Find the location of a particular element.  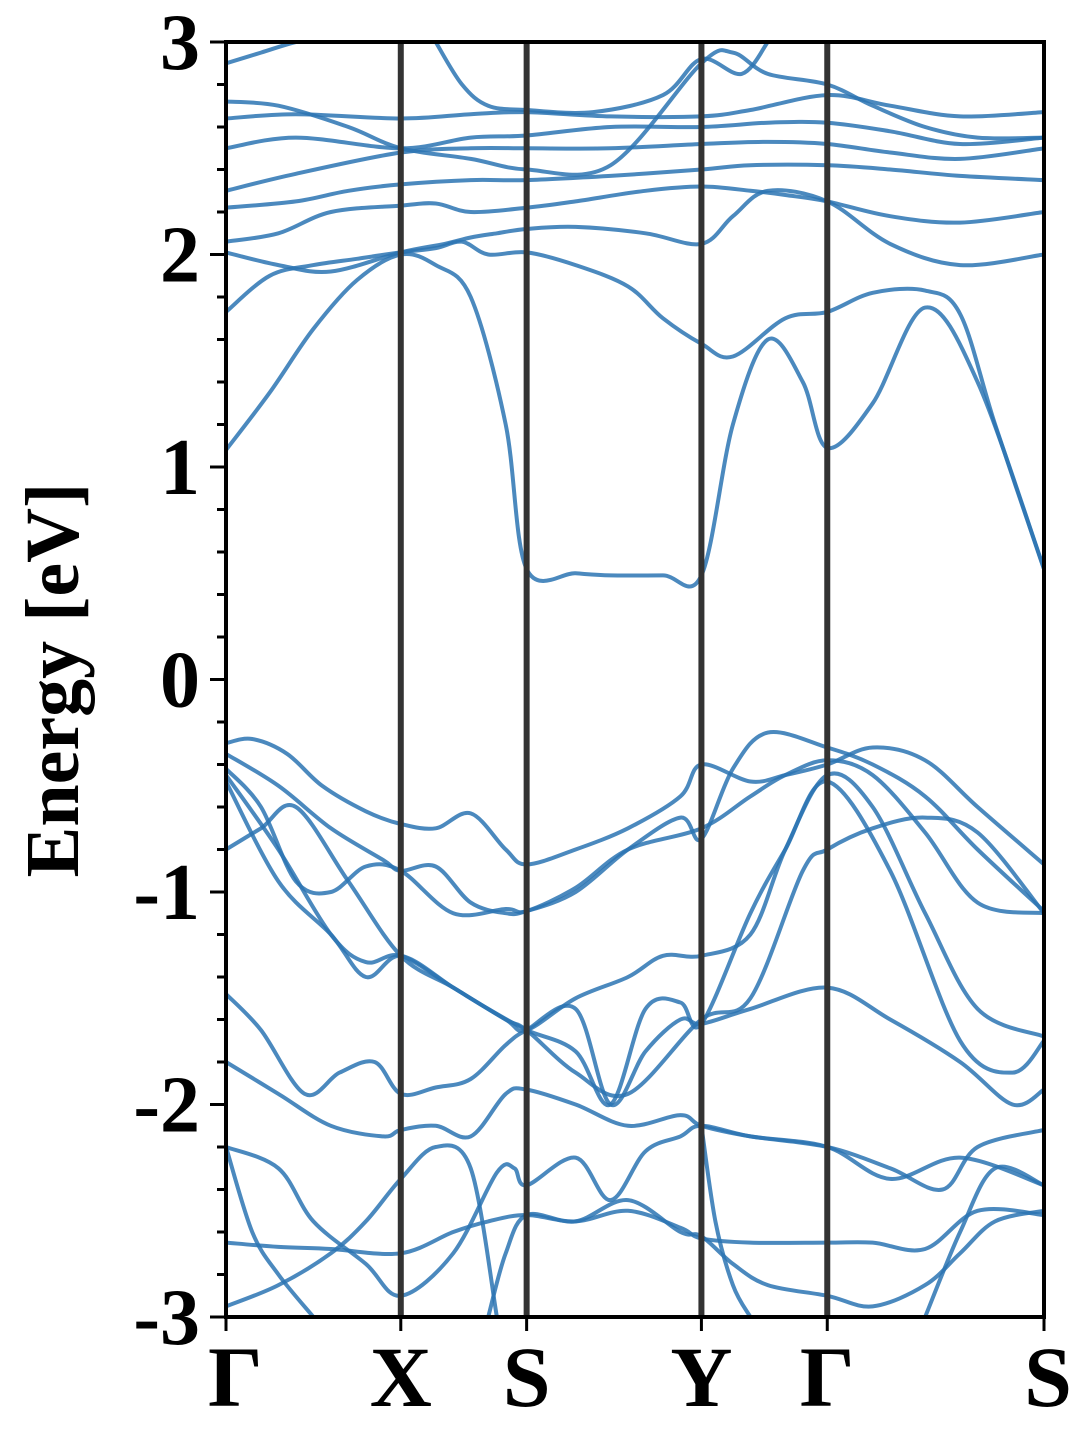

y-tick-label: 2 is located at coordinates (180, 256).